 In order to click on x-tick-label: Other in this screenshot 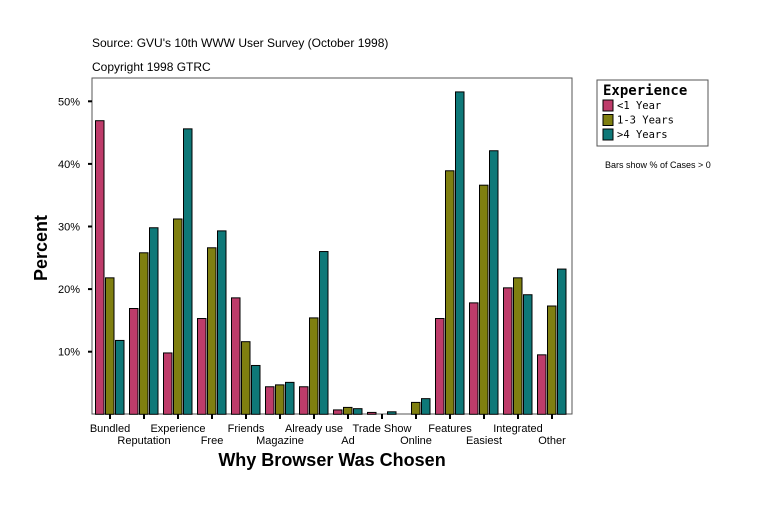, I will do `click(552, 441)`.